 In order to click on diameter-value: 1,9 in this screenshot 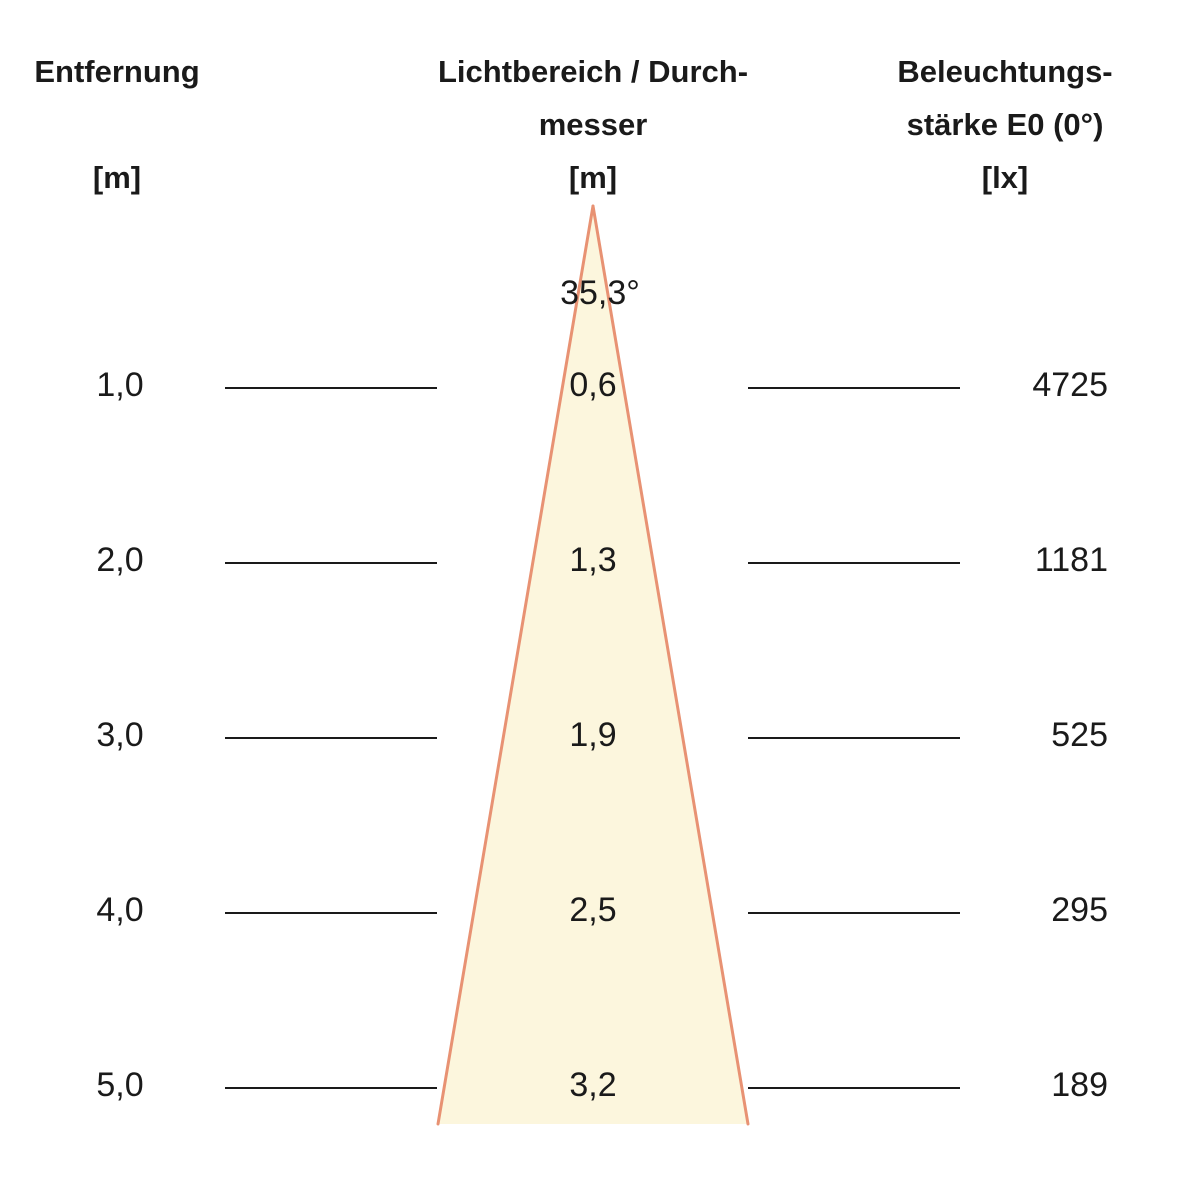, I will do `click(593, 735)`.